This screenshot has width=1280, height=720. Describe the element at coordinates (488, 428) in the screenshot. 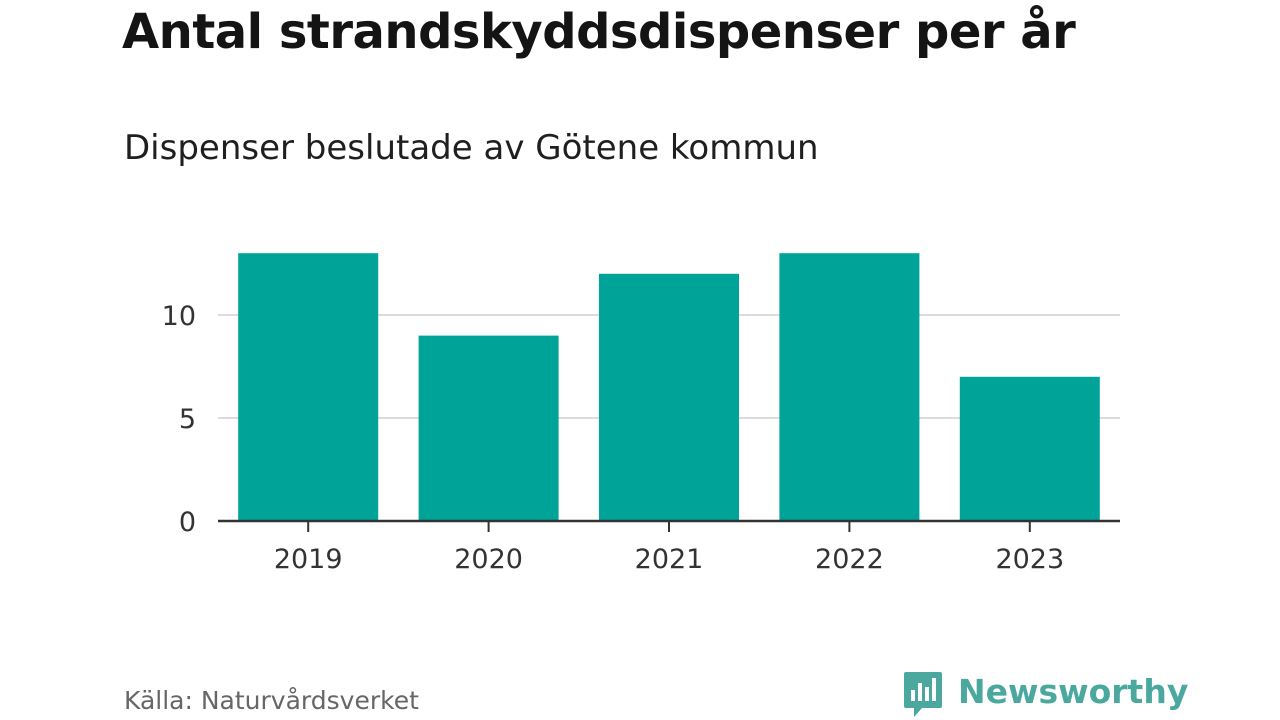

I see `bar-2020` at that location.